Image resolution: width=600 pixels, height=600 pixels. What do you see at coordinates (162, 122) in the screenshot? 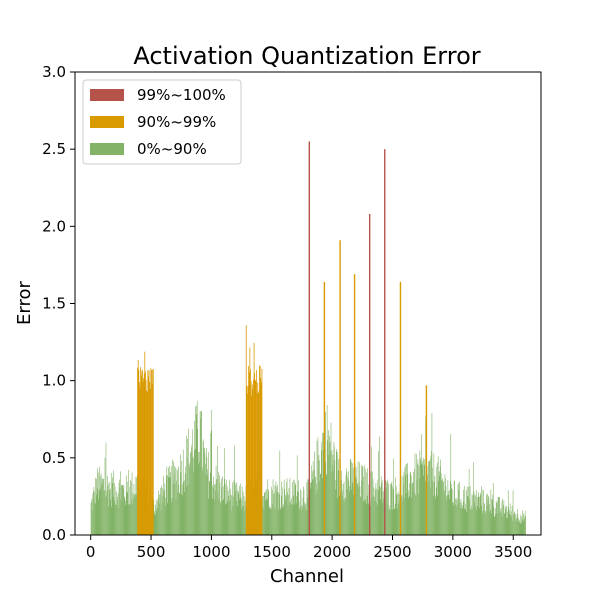
I see `legend: 99%~100% 90%~99% 0%~90%` at bounding box center [162, 122].